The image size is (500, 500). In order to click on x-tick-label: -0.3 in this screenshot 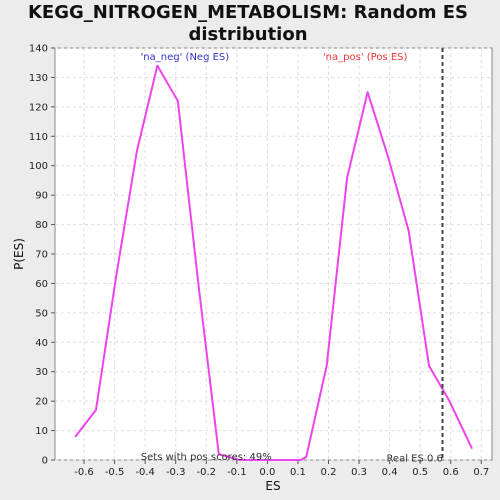, I will do `click(176, 472)`.